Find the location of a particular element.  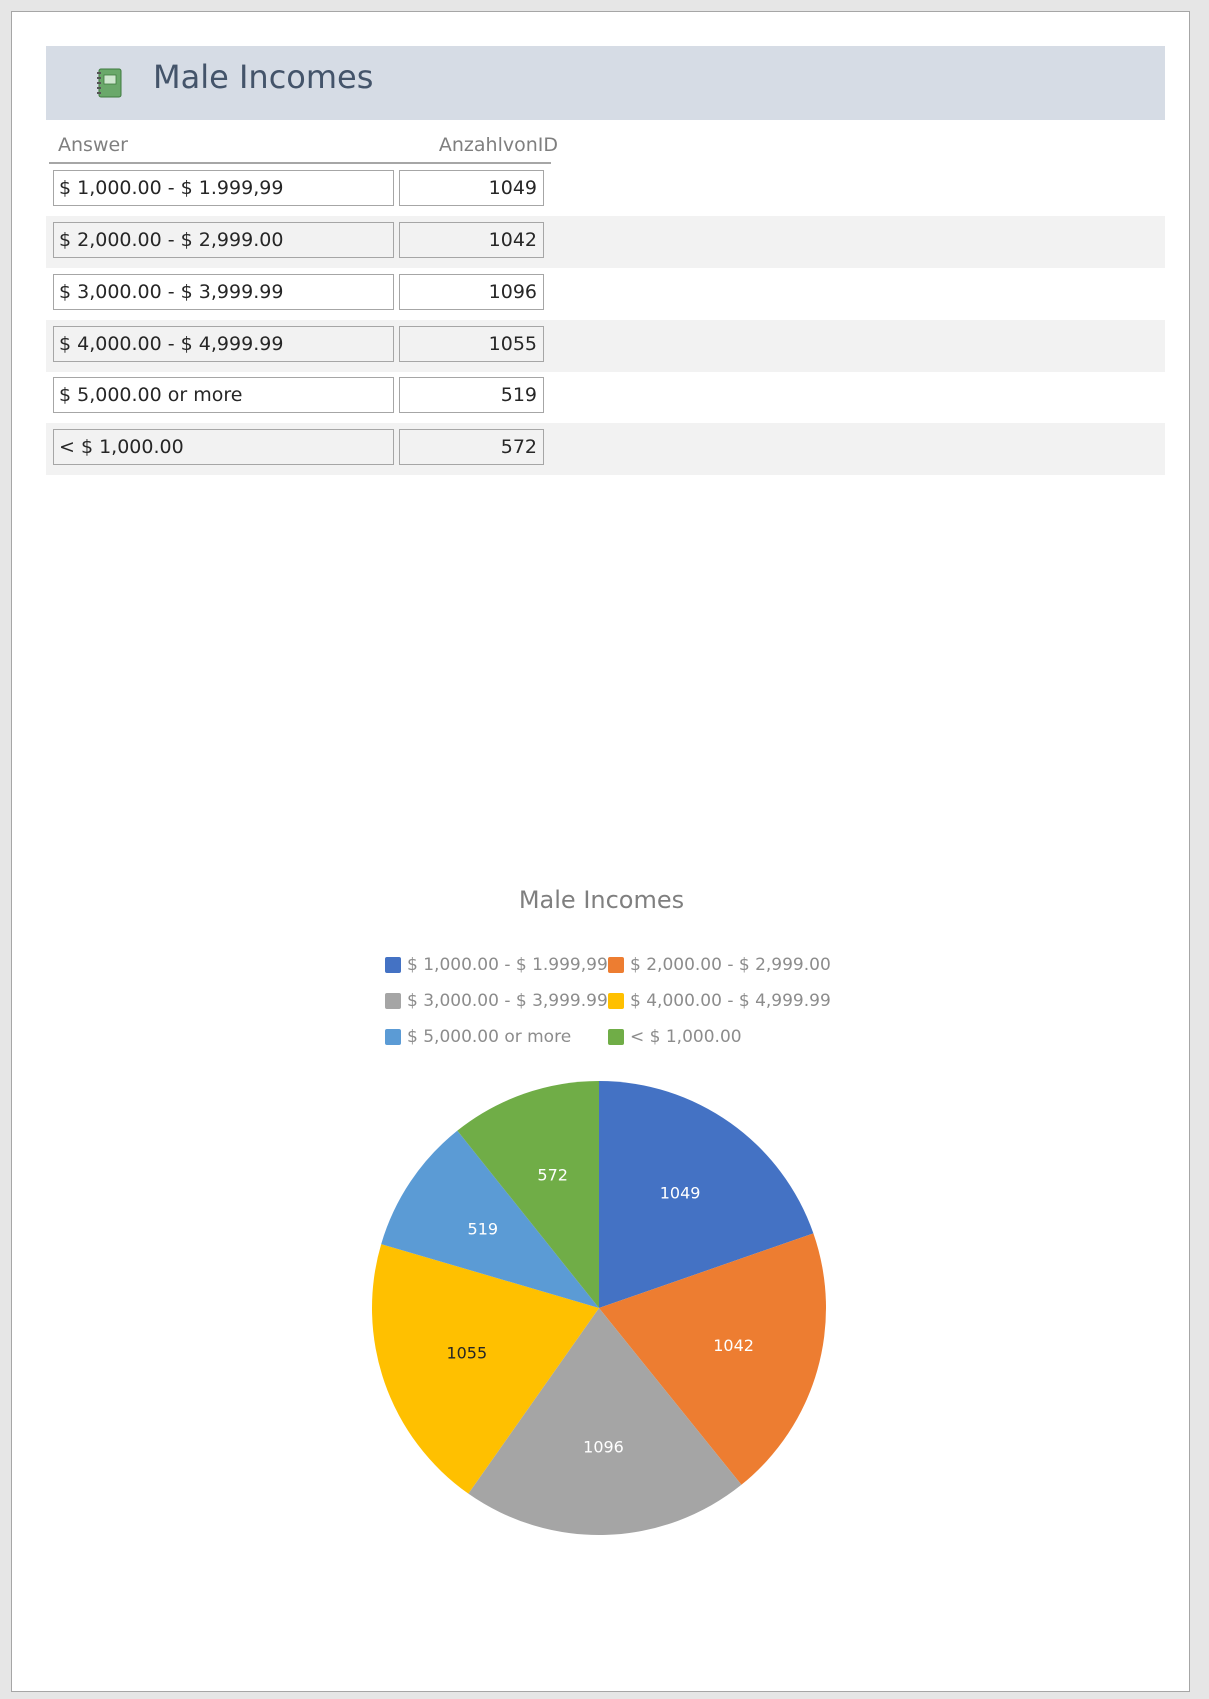

table-row: $ 4,000.00 - $ 4,999.99 1055 is located at coordinates (605, 346).